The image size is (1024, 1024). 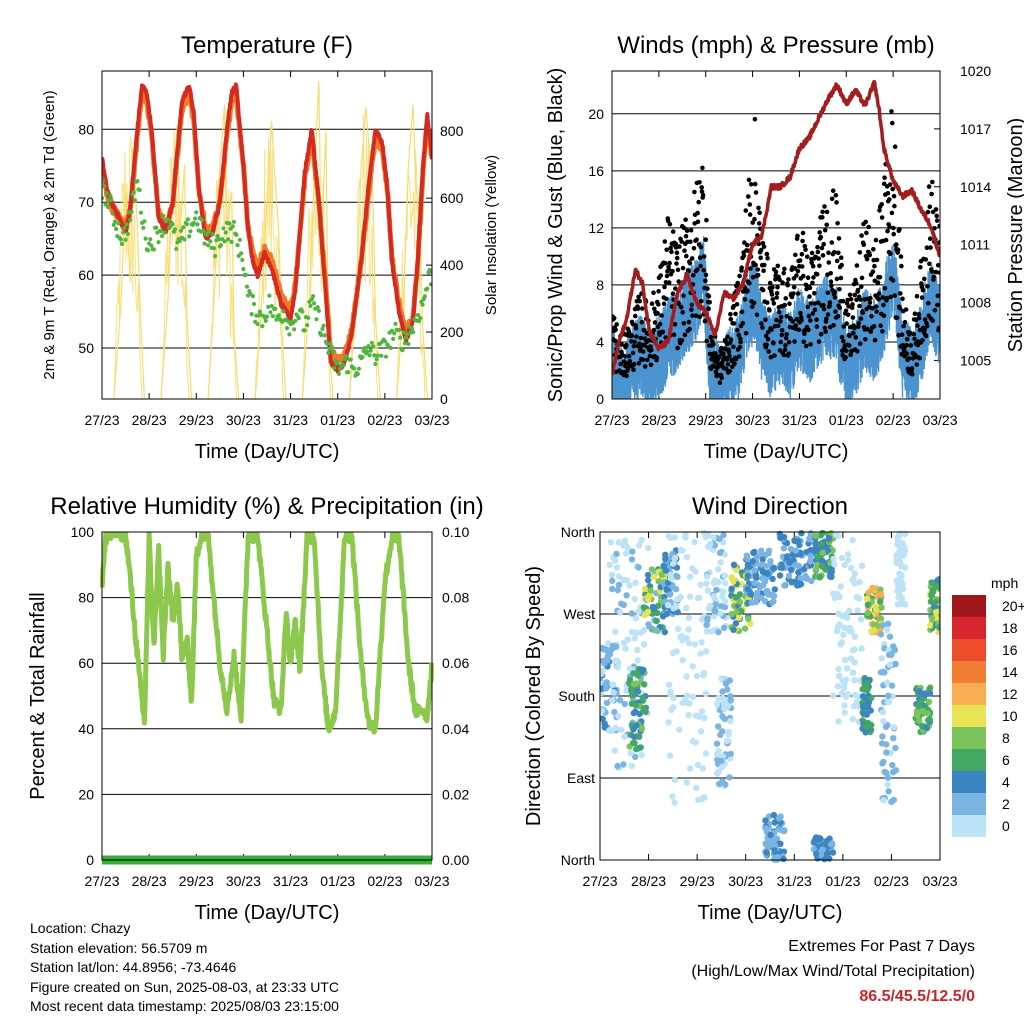 I want to click on x-tick-label: 28/23, so click(x=648, y=881).